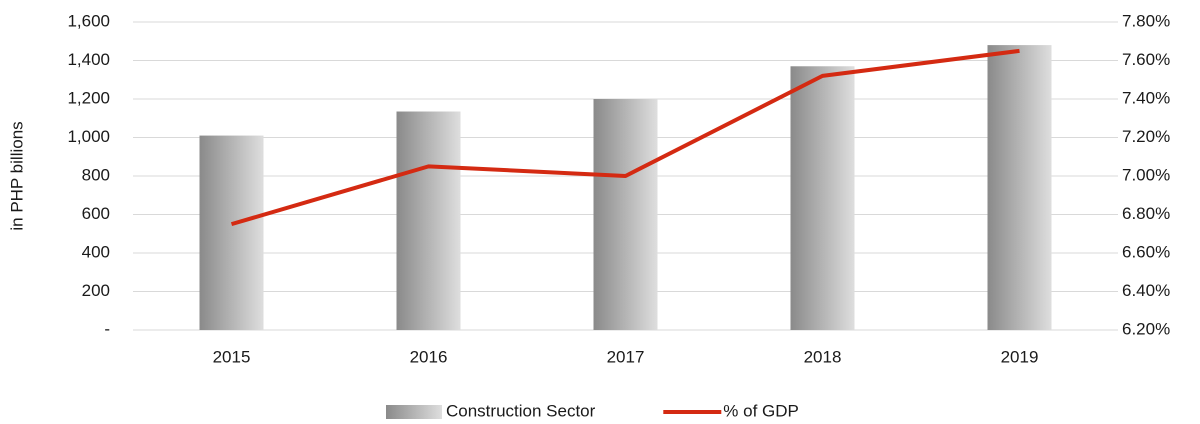 This screenshot has height=424, width=1200. What do you see at coordinates (823, 356) in the screenshot?
I see `x-tick-label: 2018` at bounding box center [823, 356].